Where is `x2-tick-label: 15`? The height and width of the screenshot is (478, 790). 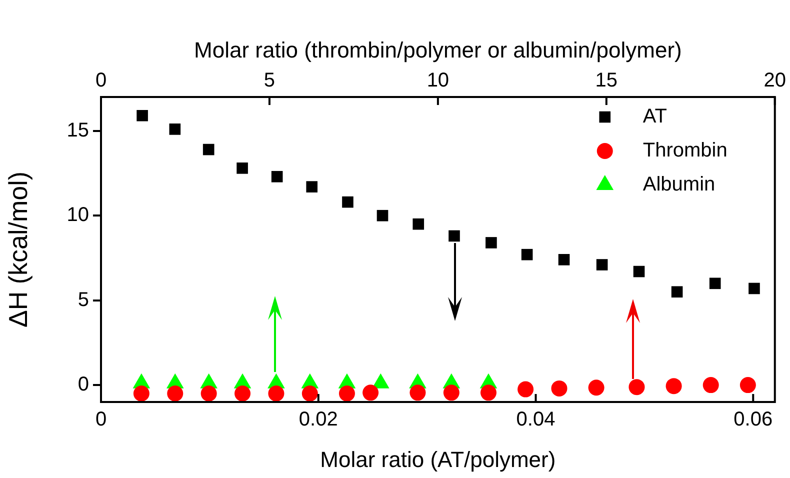
x2-tick-label: 15 is located at coordinates (606, 81).